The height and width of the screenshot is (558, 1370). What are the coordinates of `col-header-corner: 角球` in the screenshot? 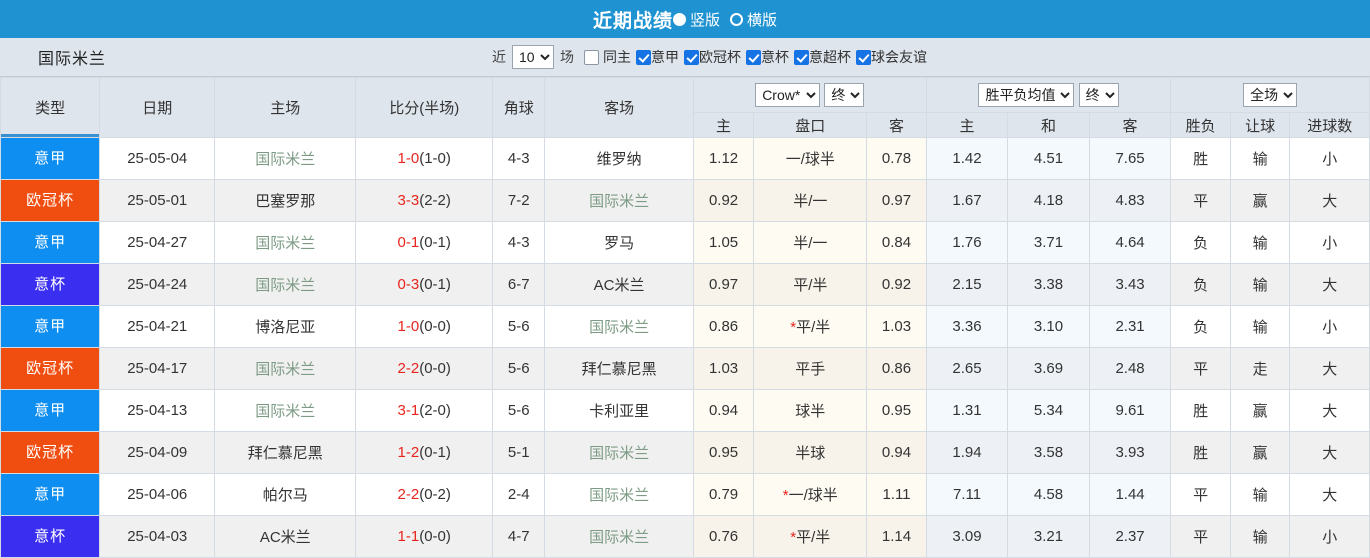 It's located at (519, 107).